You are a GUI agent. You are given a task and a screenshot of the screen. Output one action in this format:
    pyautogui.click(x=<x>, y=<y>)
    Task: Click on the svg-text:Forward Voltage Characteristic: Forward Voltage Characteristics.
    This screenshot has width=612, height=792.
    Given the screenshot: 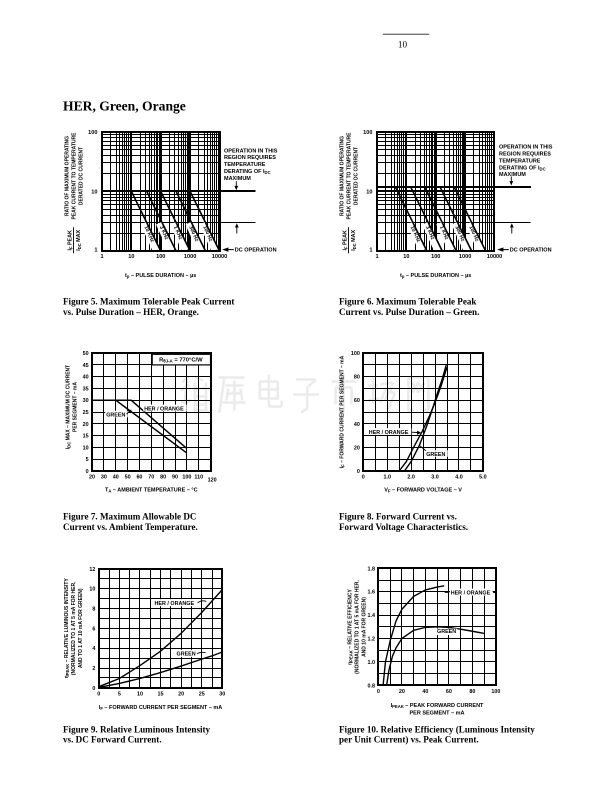 What is the action you would take?
    pyautogui.click(x=403, y=527)
    